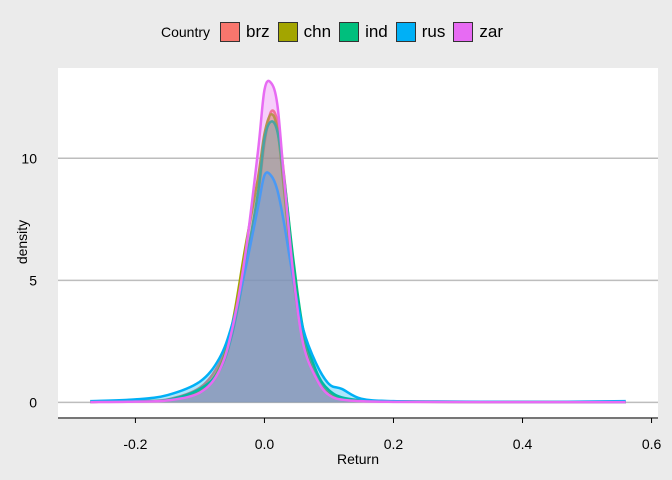  What do you see at coordinates (135, 444) in the screenshot?
I see `x-tick-label: -0.2` at bounding box center [135, 444].